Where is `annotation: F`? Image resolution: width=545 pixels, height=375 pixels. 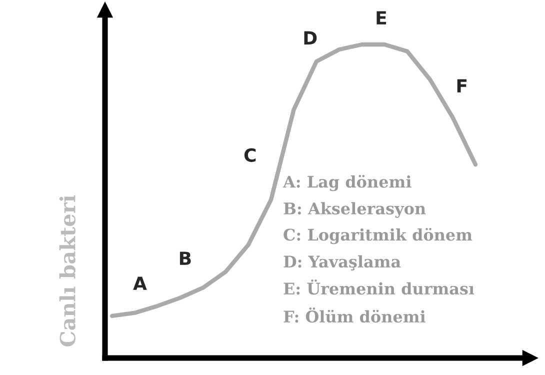 annotation: F is located at coordinates (462, 85).